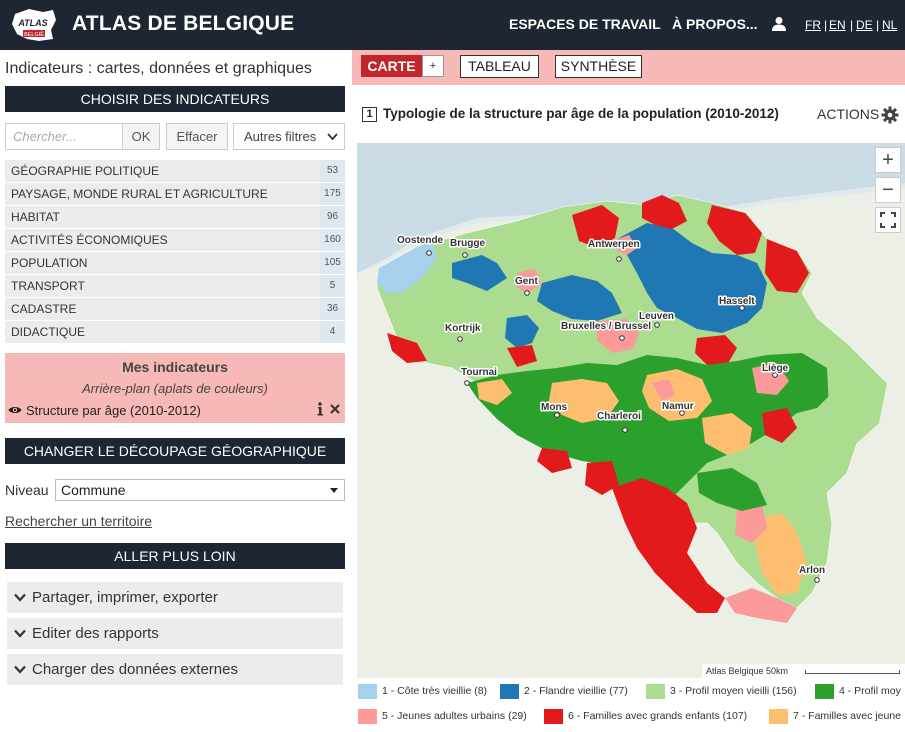 Image resolution: width=905 pixels, height=732 pixels. I want to click on category-population: POPULATION 105, so click(175, 263).